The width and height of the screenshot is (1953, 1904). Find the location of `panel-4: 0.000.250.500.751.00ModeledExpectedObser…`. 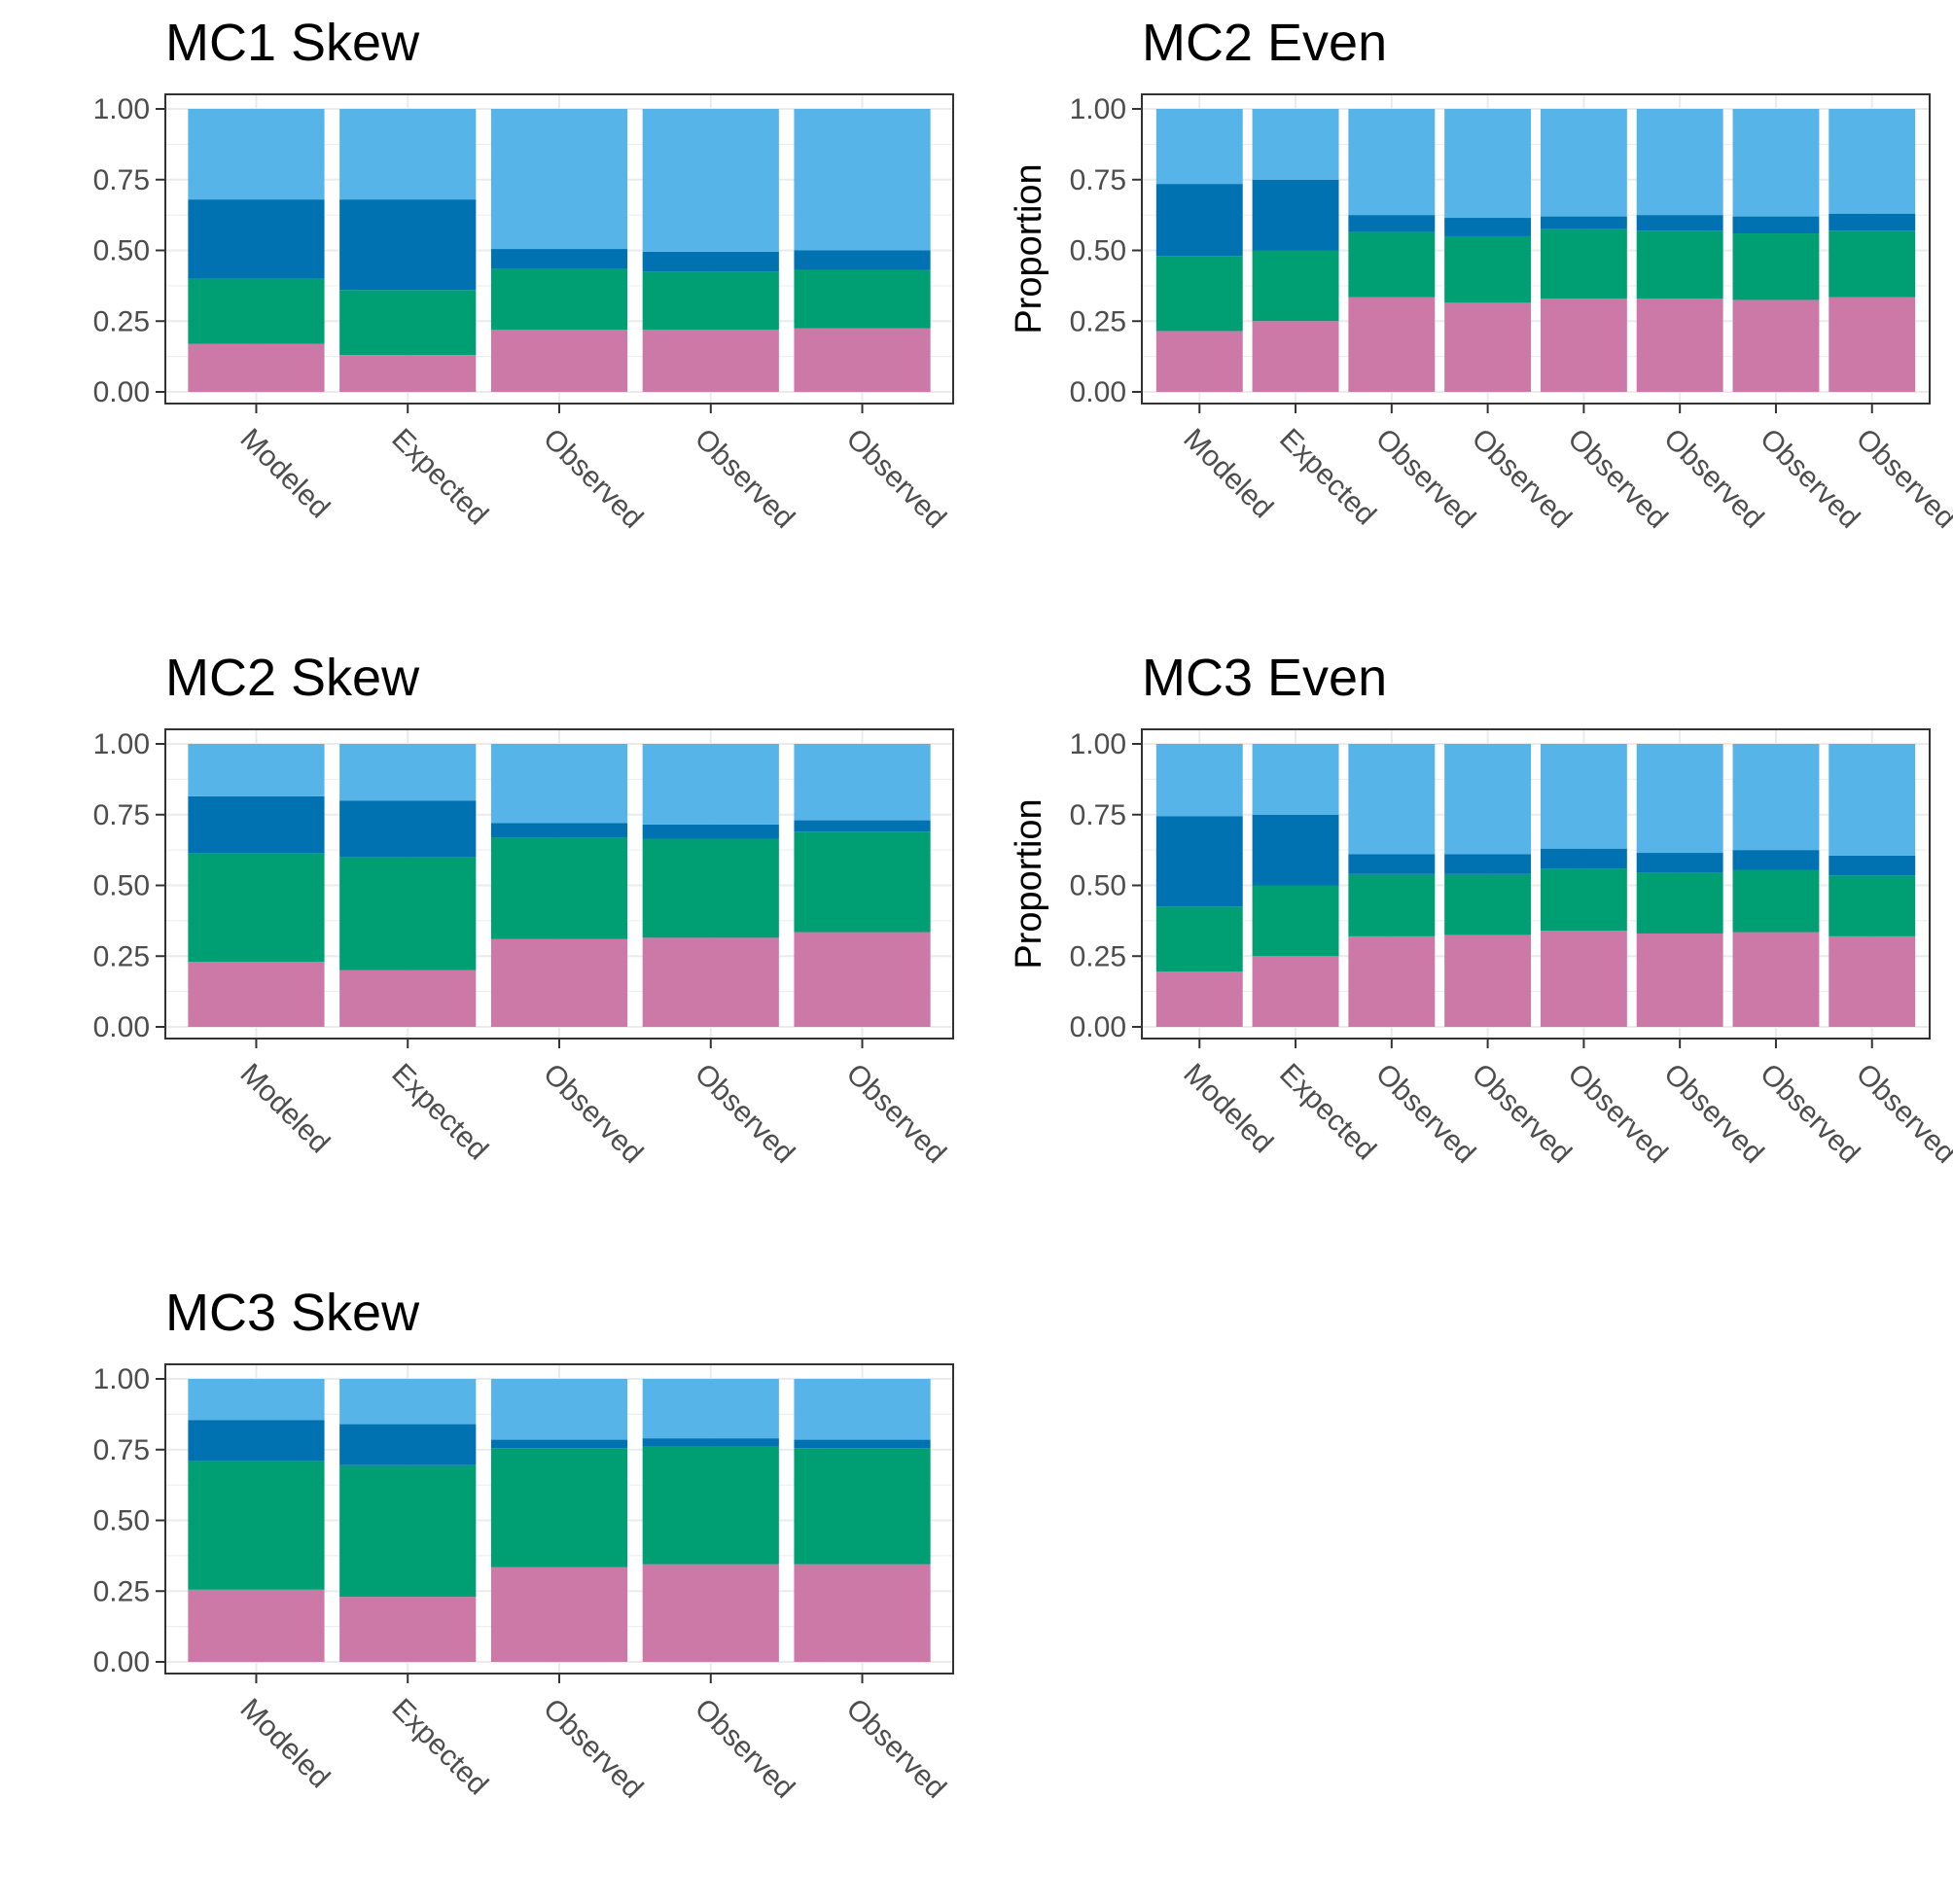

panel-4: 0.000.250.500.751.00ModeledExpectedObser… is located at coordinates (1481, 909).